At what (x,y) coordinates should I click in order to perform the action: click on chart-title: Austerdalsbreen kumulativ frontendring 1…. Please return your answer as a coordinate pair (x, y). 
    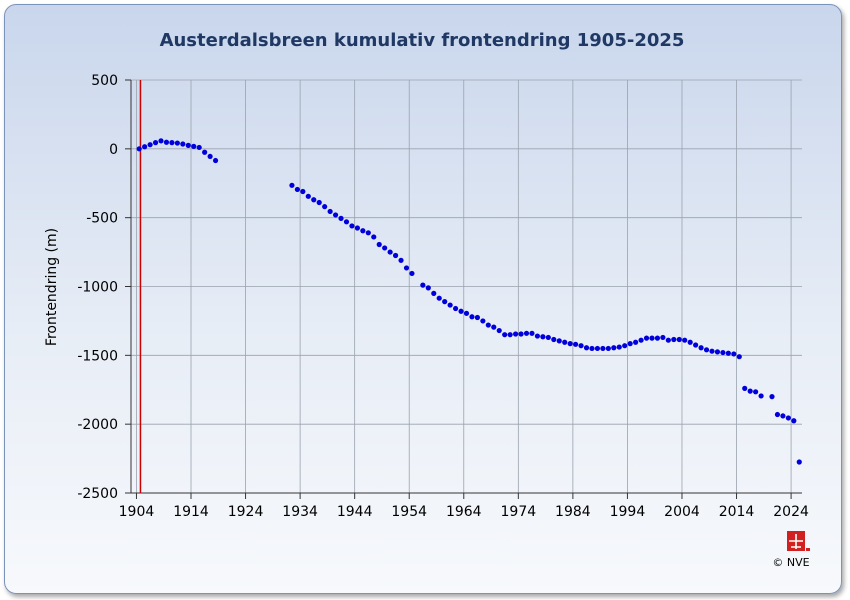
    Looking at the image, I should click on (422, 40).